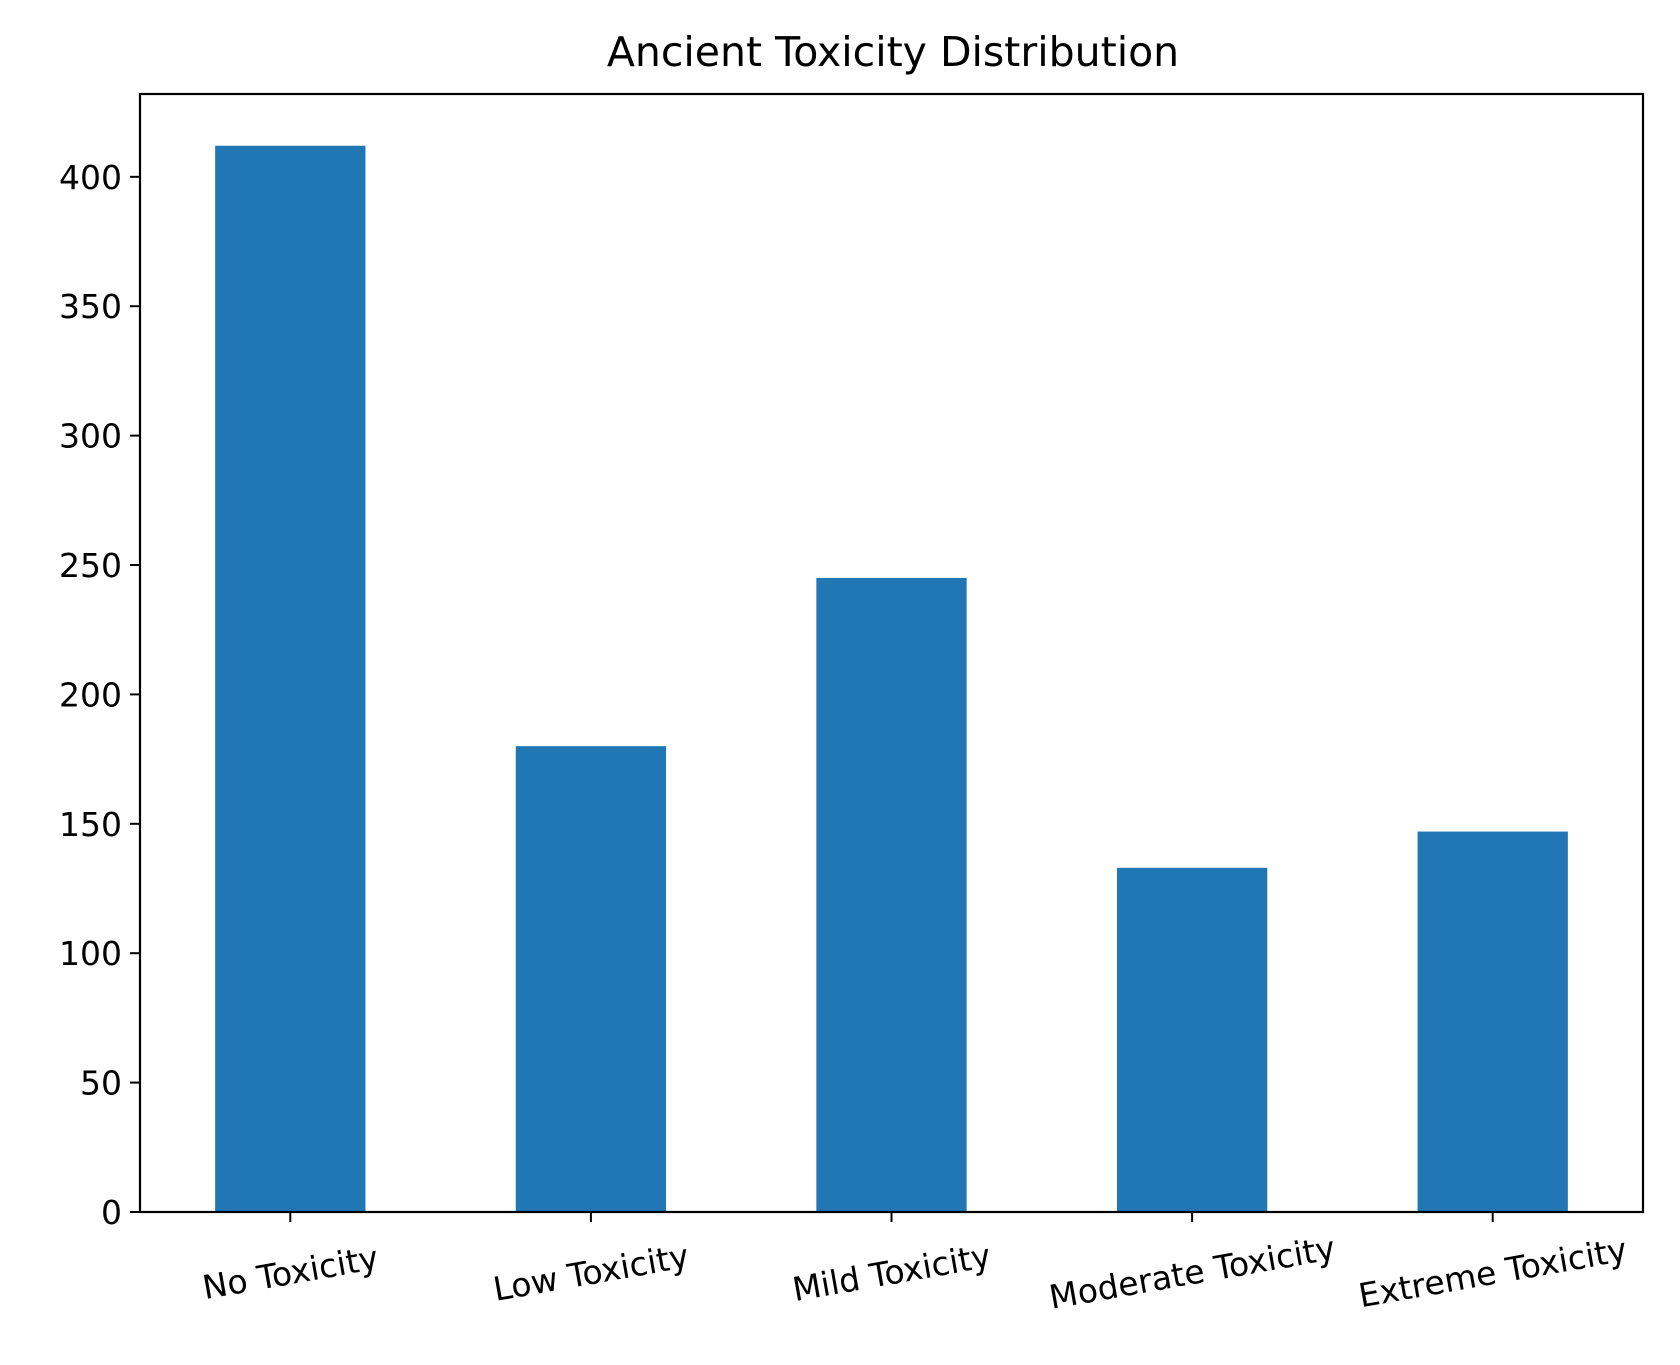 The image size is (1680, 1365). Describe the element at coordinates (90, 953) in the screenshot. I see `y-tick-label: 100` at that location.